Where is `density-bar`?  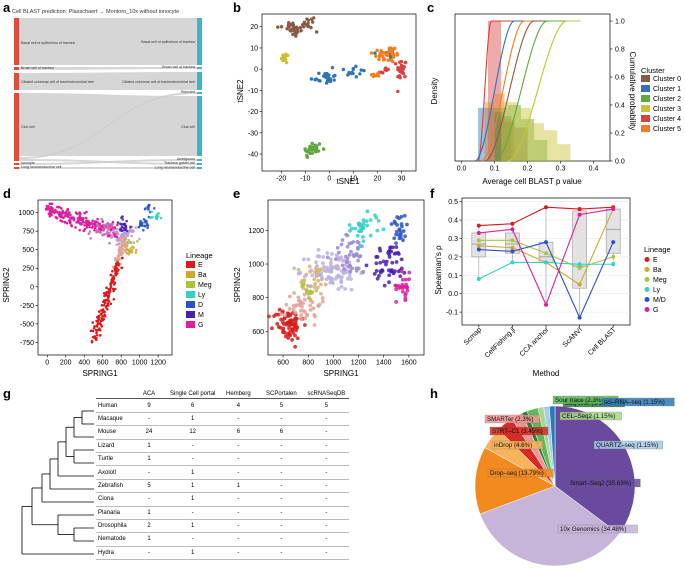
density-bar is located at coordinates (503, 138).